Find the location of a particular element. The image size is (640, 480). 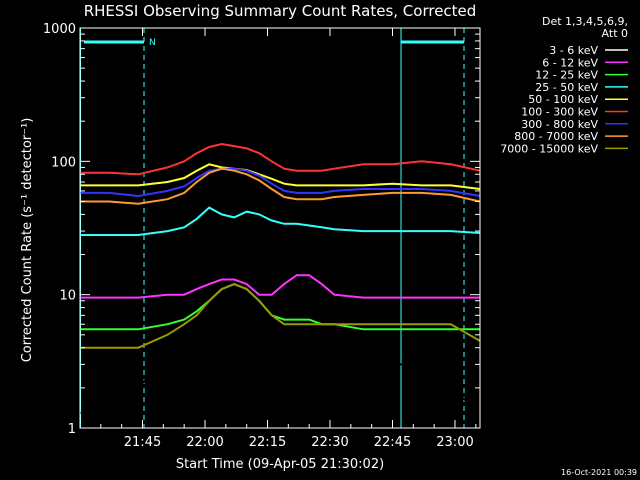

legend-label-7: 300 - 800 keV is located at coordinates (559, 124).